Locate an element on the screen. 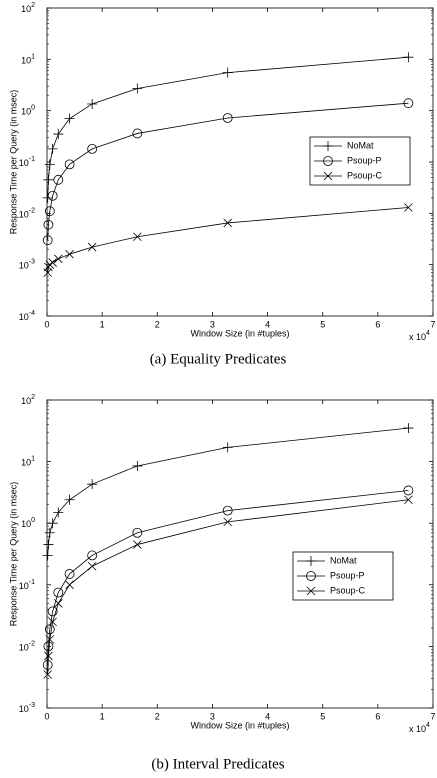  caption: (a) Equality Predicates is located at coordinates (218, 359).